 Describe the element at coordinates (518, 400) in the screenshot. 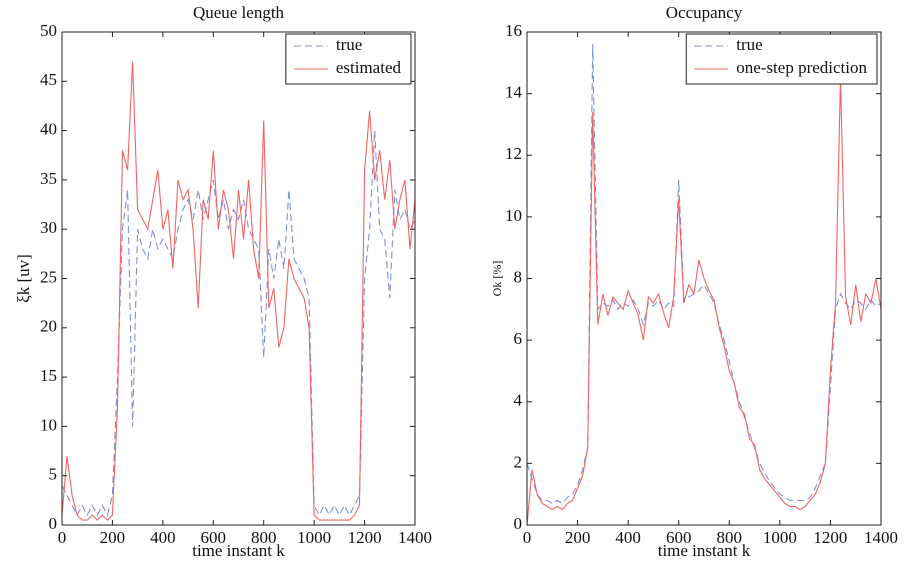

I see `y-tick-label: 4` at that location.